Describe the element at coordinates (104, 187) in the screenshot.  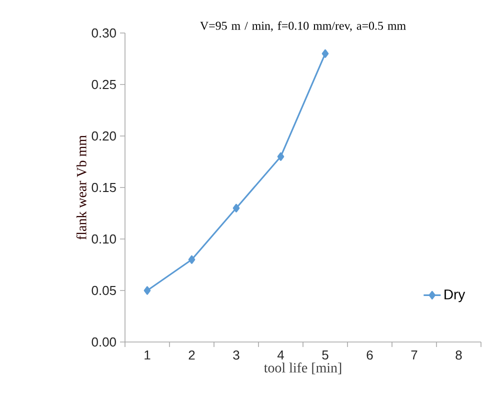
I see `y-tick-label: 0.15` at that location.